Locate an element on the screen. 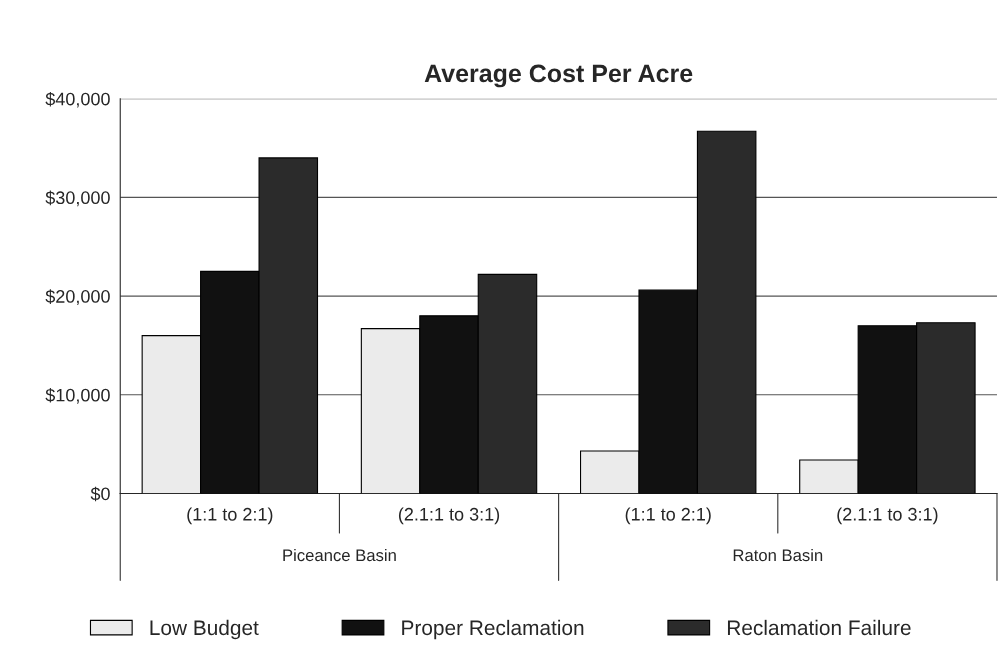  legend-label: Low Budget is located at coordinates (204, 629).